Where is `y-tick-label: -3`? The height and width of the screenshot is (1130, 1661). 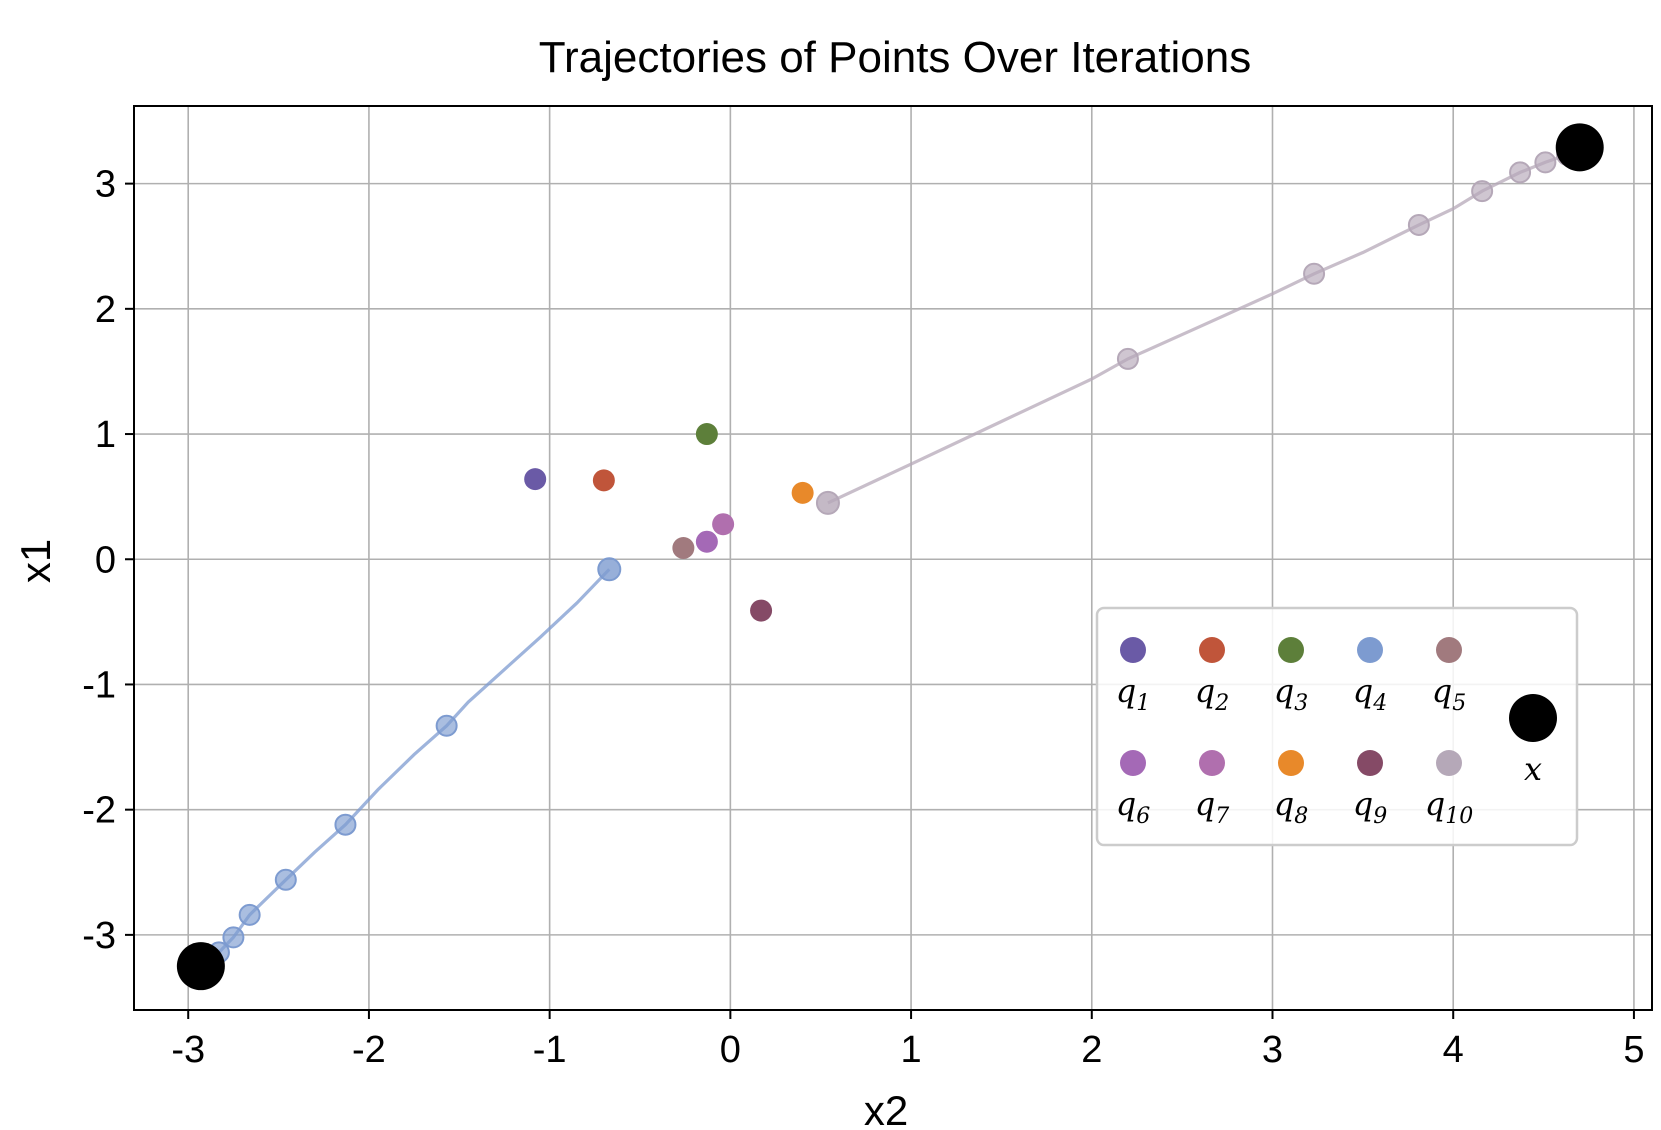
y-tick-label: -3 is located at coordinates (99, 936).